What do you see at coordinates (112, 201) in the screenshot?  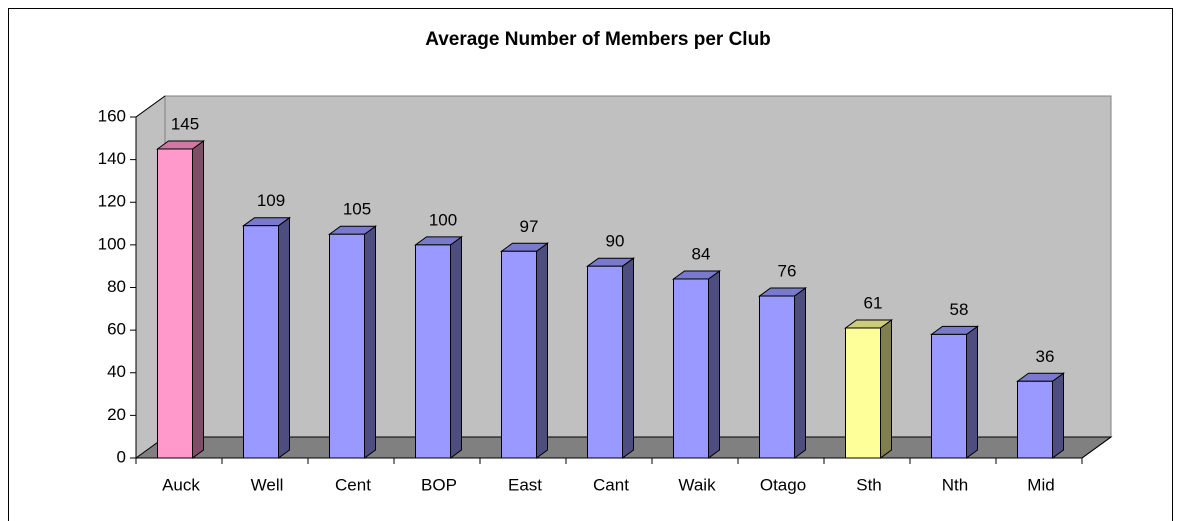 I see `y-tick-label: 120` at bounding box center [112, 201].